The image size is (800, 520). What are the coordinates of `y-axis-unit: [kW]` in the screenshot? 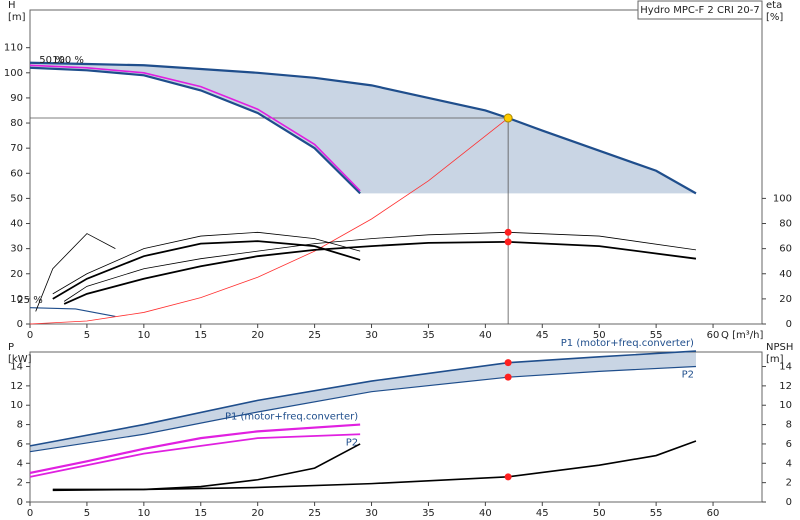 It's located at (20, 359).